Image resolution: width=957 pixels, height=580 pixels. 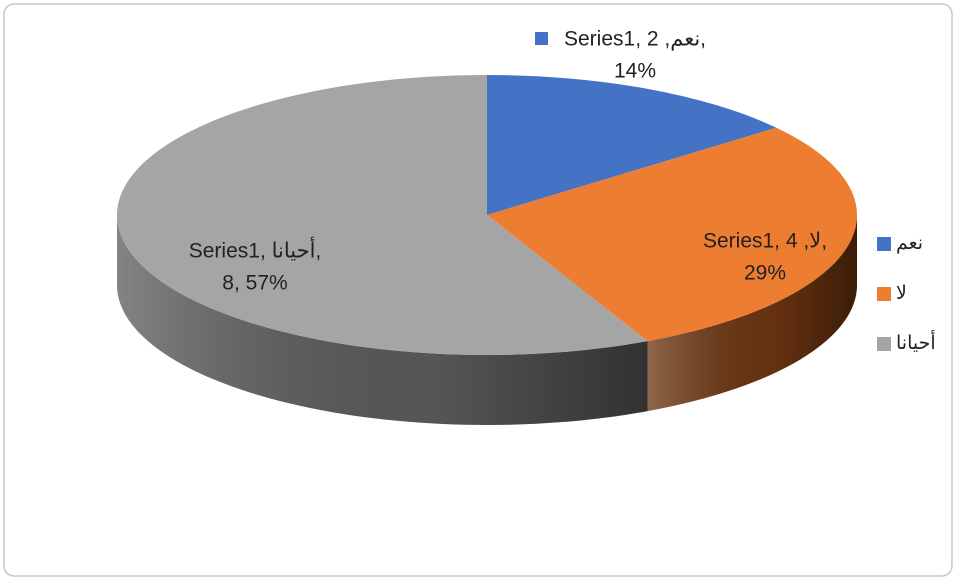 I want to click on data-label: Series1, لا, 4,, so click(x=765, y=241).